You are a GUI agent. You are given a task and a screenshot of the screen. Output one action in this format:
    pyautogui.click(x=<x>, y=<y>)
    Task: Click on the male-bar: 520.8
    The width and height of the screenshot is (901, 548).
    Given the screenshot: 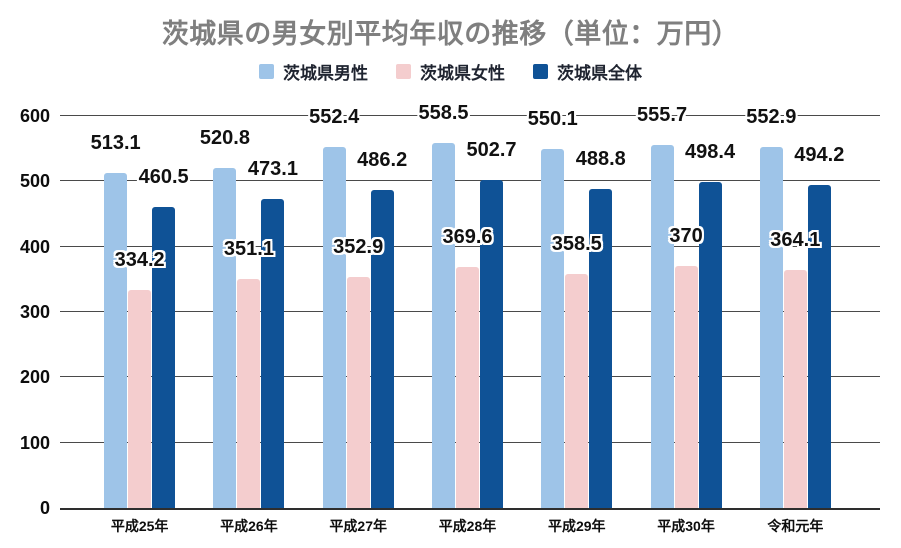 What is the action you would take?
    pyautogui.click(x=225, y=312)
    